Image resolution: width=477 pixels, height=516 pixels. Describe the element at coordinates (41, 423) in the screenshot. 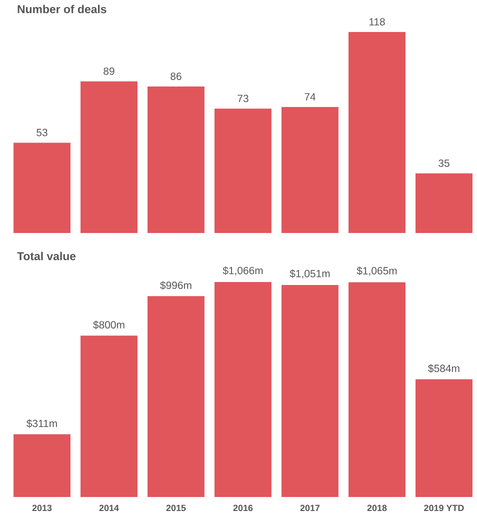

I see `data-label: $311m` at that location.